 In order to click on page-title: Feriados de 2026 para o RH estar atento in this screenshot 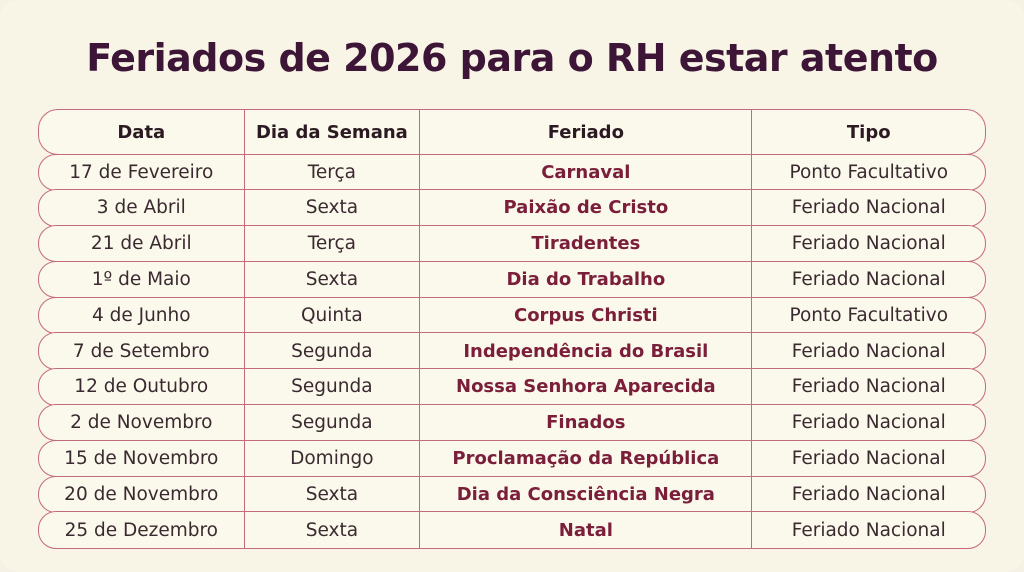, I will do `click(512, 58)`.